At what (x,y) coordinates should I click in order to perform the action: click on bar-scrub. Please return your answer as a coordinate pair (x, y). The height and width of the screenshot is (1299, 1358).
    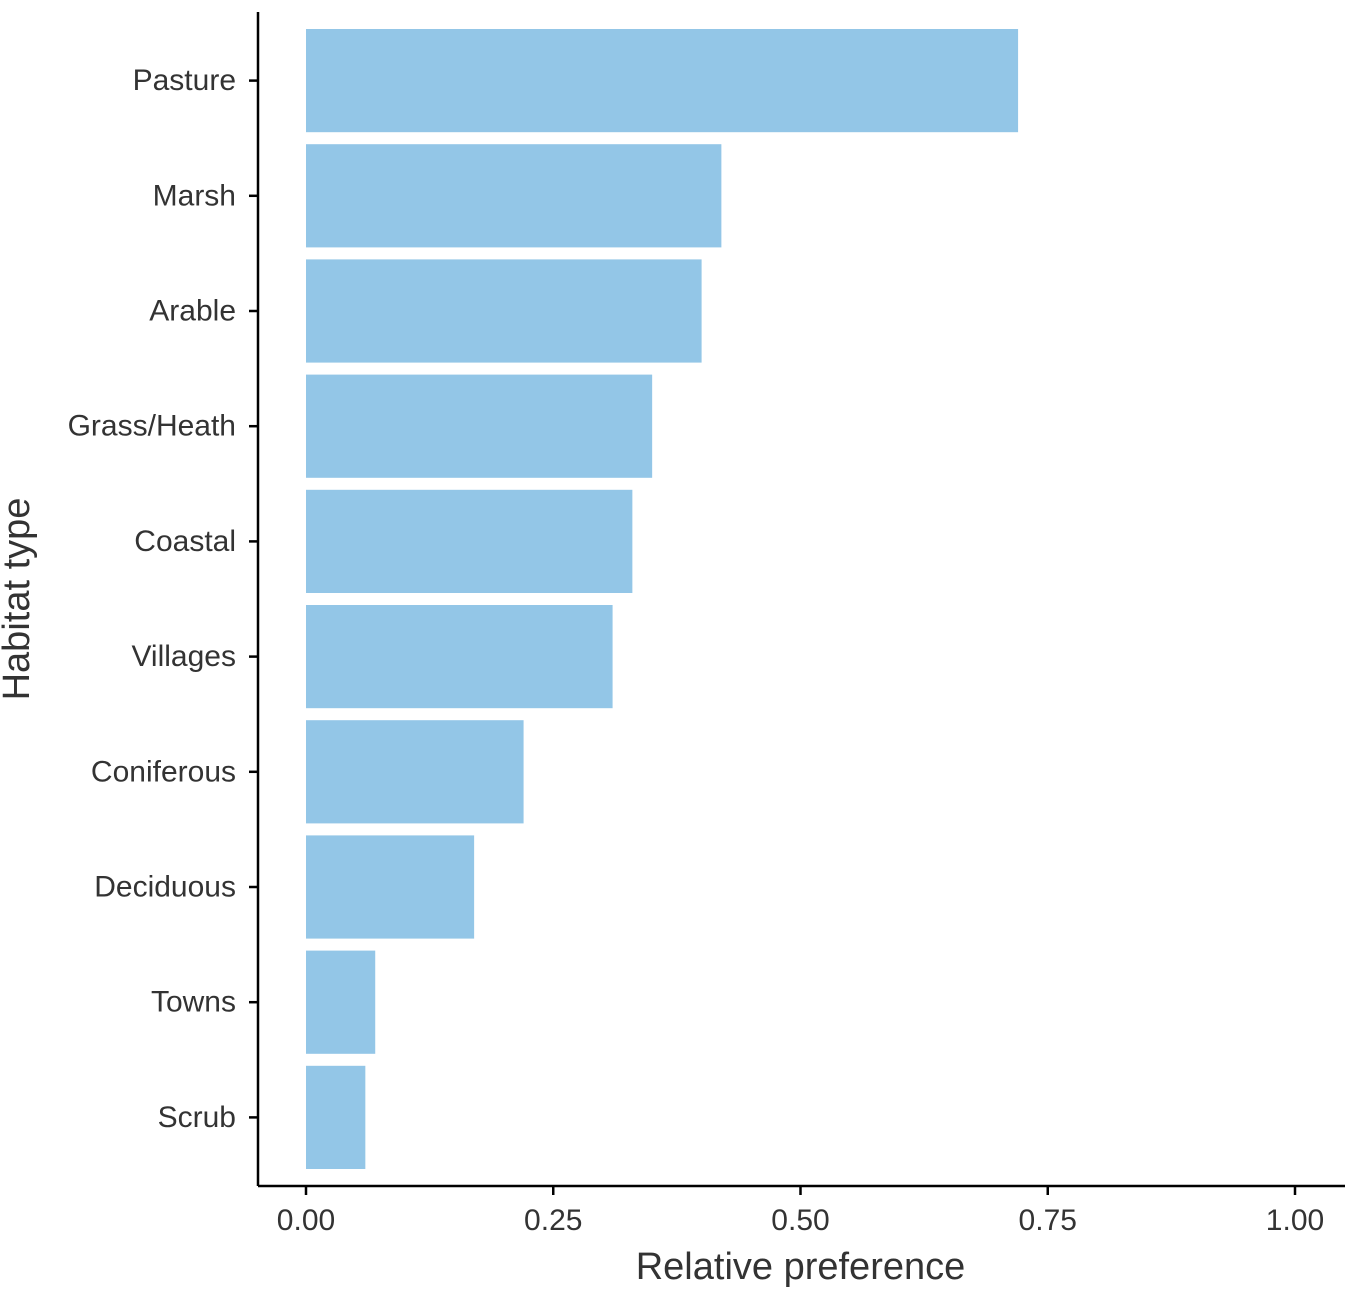
    Looking at the image, I should click on (336, 1117).